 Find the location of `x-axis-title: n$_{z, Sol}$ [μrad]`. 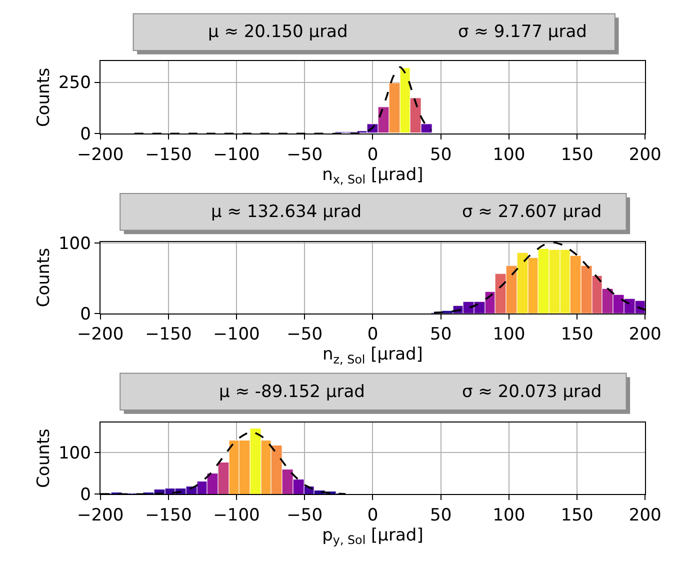

x-axis-title: n$_{z, Sol}$ [μrad] is located at coordinates (372, 355).